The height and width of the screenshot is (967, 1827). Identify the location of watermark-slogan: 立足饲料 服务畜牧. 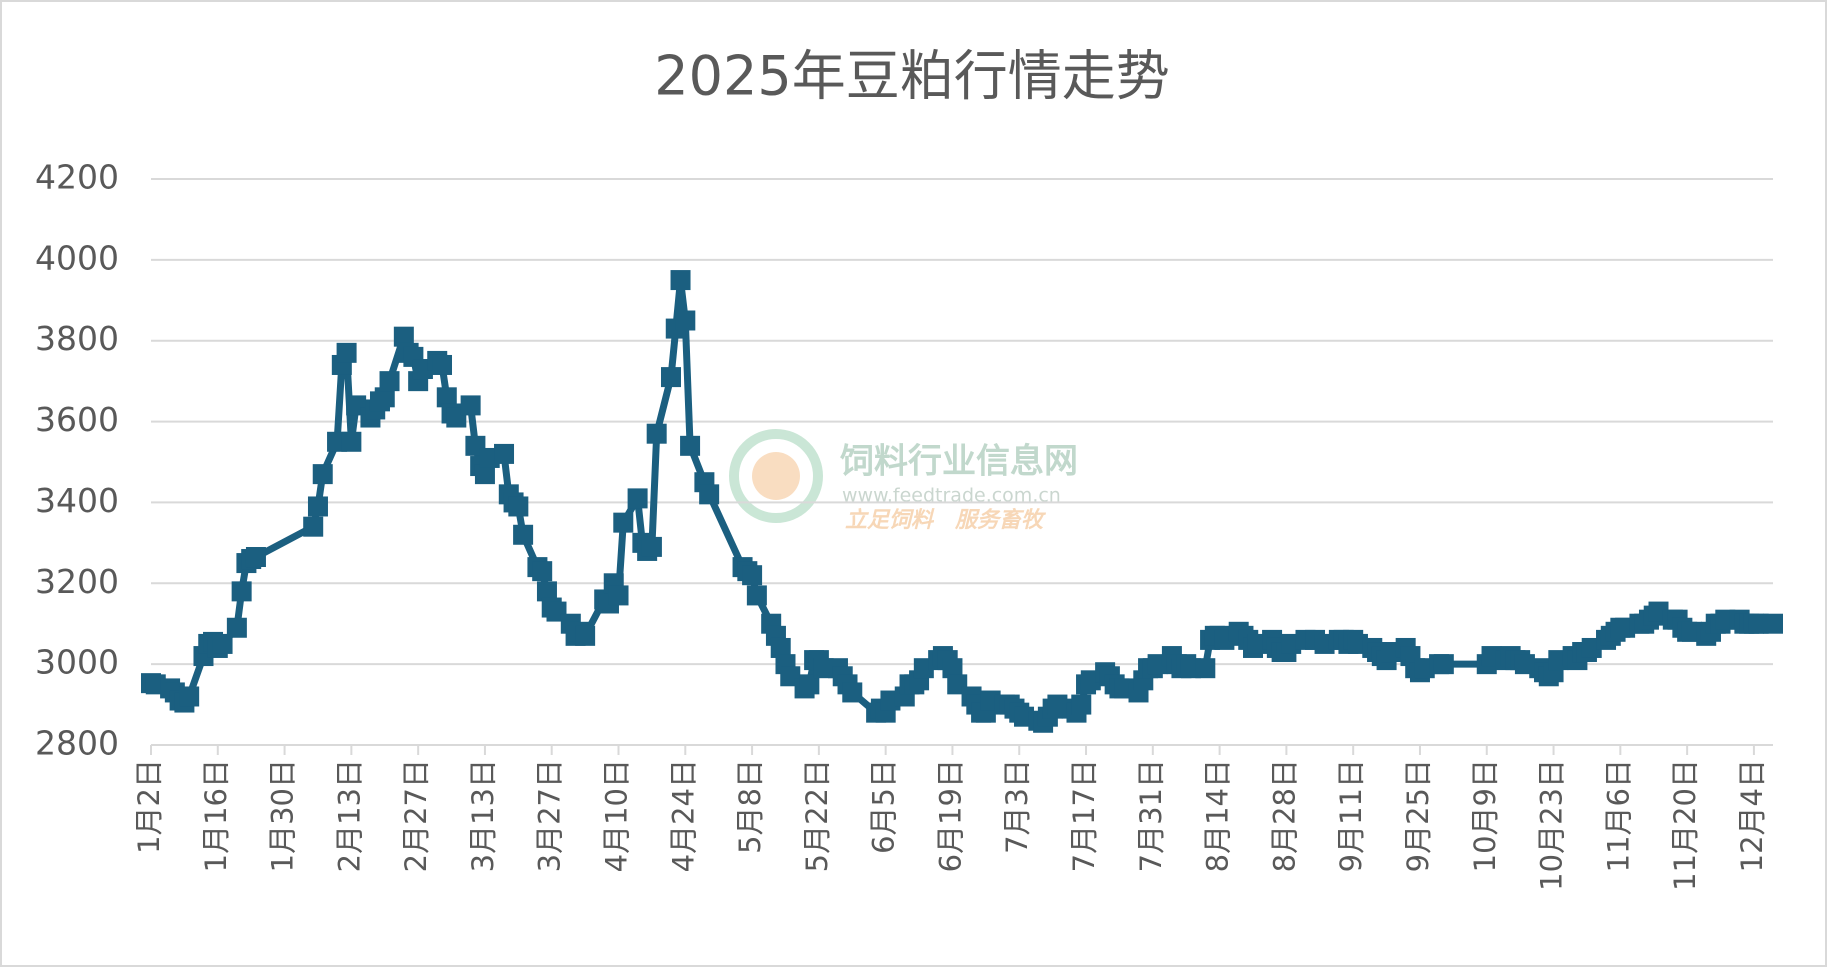
(946, 520).